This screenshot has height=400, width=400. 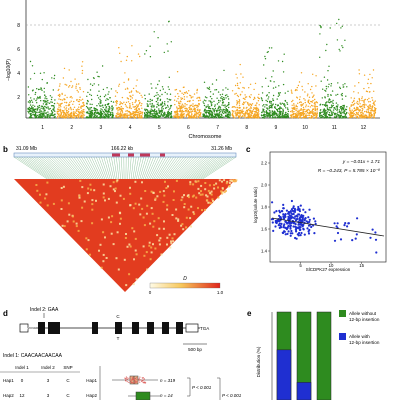 I want to click on legend-label-without: Allele without 12-bp insertion, so click(x=364, y=316).